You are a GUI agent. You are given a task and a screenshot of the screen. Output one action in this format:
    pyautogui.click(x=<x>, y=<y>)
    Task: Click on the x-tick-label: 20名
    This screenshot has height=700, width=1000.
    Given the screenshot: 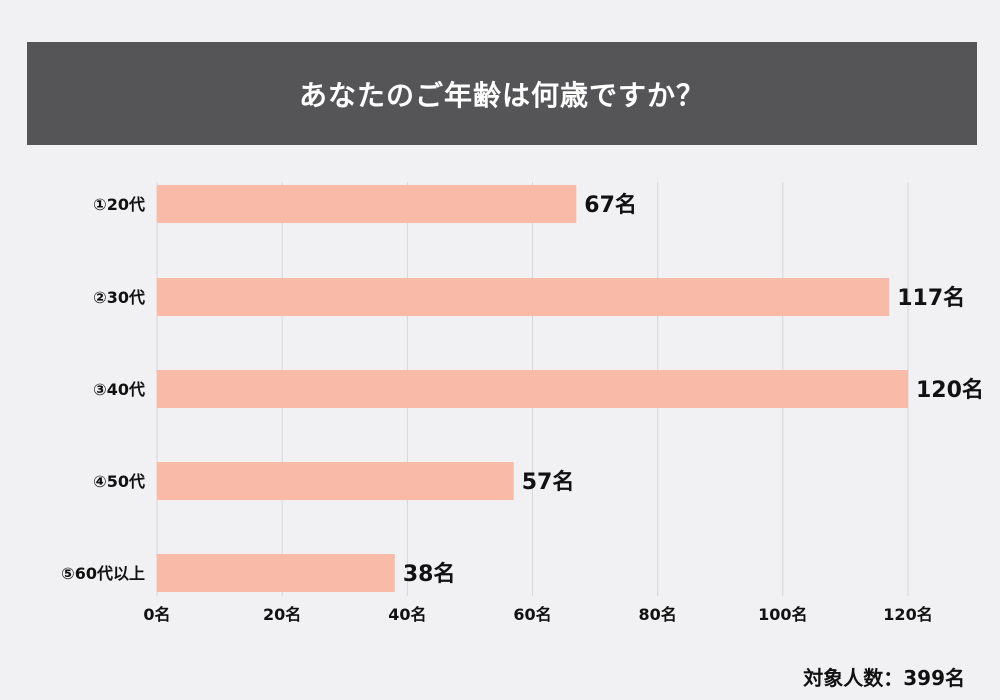 What is the action you would take?
    pyautogui.click(x=282, y=614)
    